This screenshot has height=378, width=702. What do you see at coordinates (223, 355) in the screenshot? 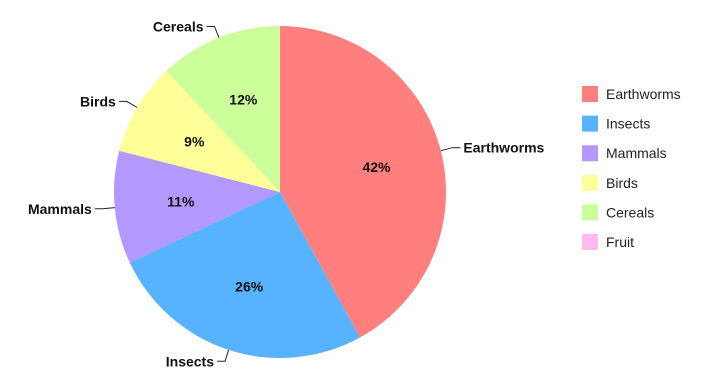
I see `leader-line-insects` at bounding box center [223, 355].